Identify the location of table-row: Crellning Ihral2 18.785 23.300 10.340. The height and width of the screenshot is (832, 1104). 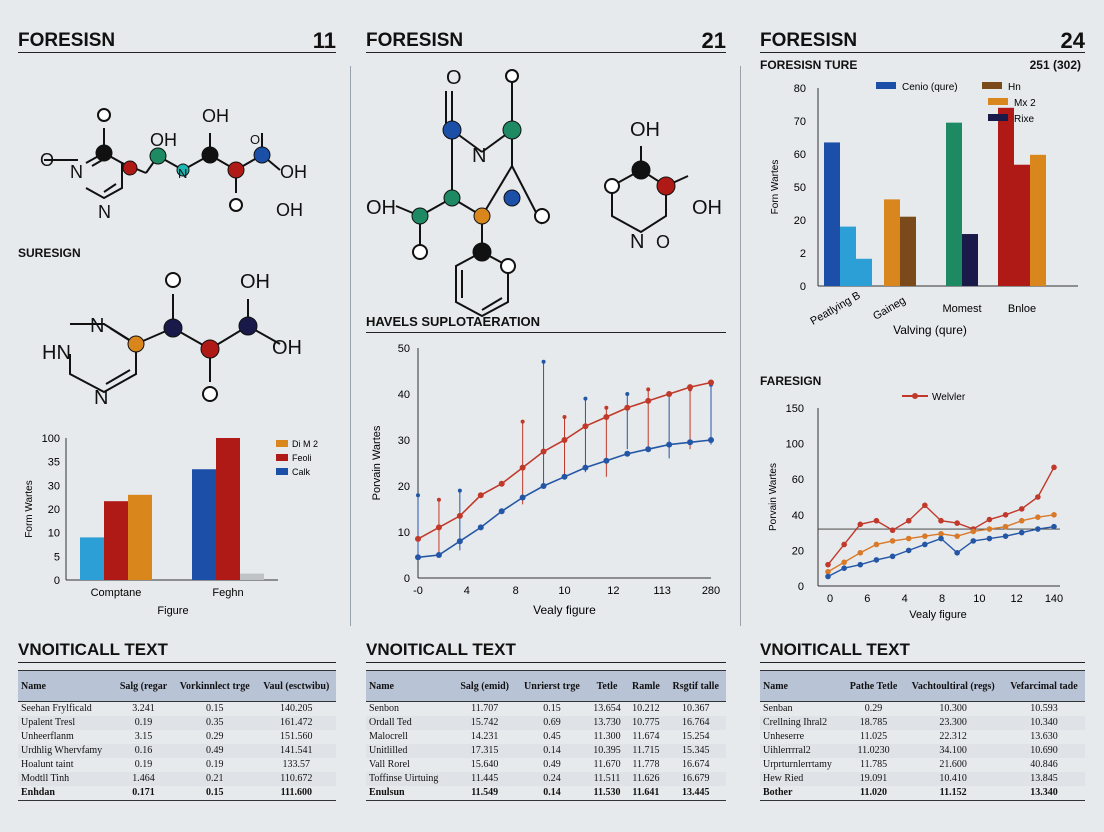
(922, 723).